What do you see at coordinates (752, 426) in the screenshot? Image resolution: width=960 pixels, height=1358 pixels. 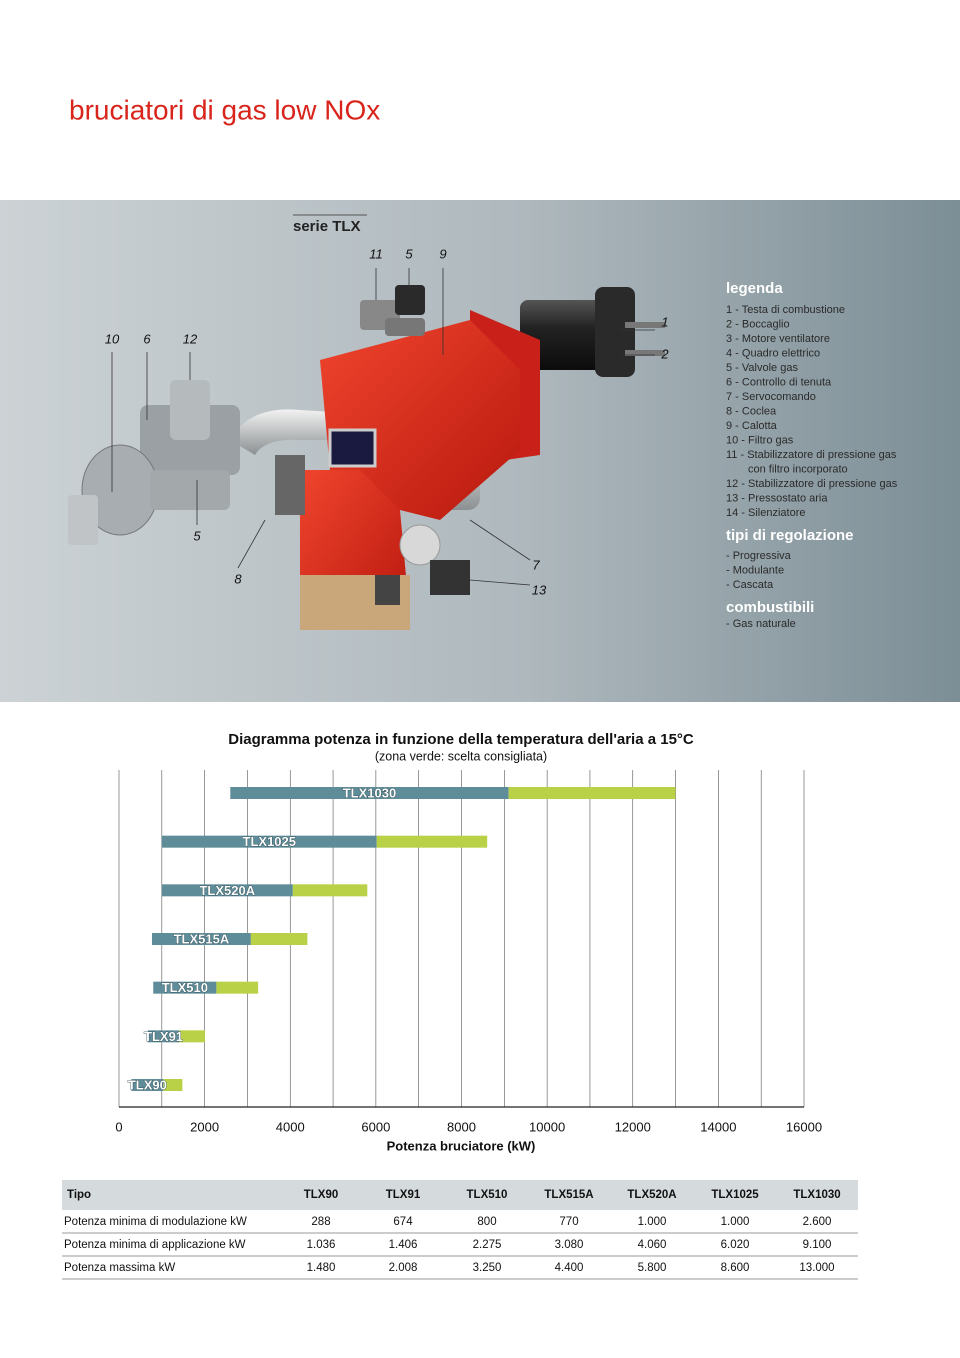 I see `legend-item: 9 - Calotta` at bounding box center [752, 426].